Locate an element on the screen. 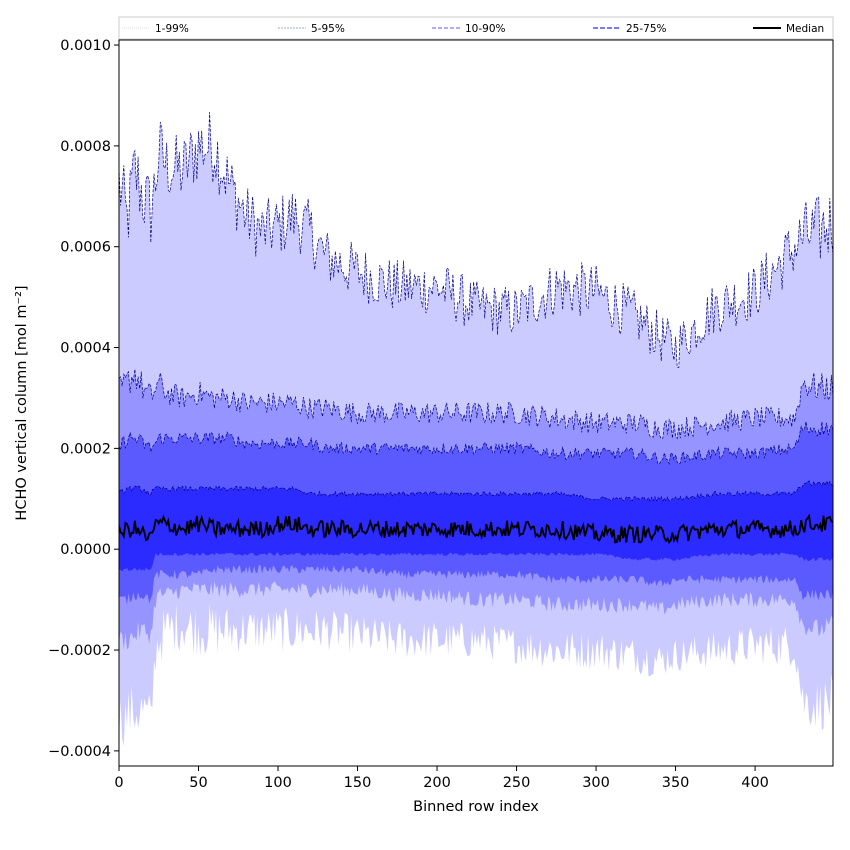 Image resolution: width=850 pixels, height=850 pixels. band-25-75% is located at coordinates (476, 526).